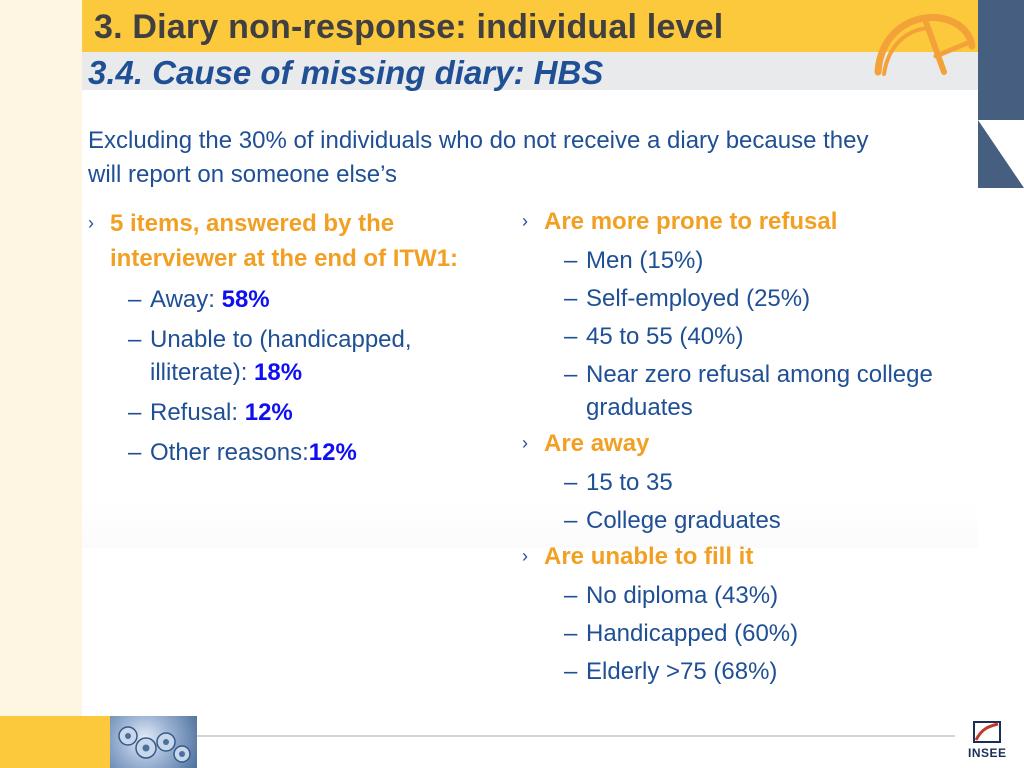  I want to click on sub-item-label: Away:, so click(186, 299).